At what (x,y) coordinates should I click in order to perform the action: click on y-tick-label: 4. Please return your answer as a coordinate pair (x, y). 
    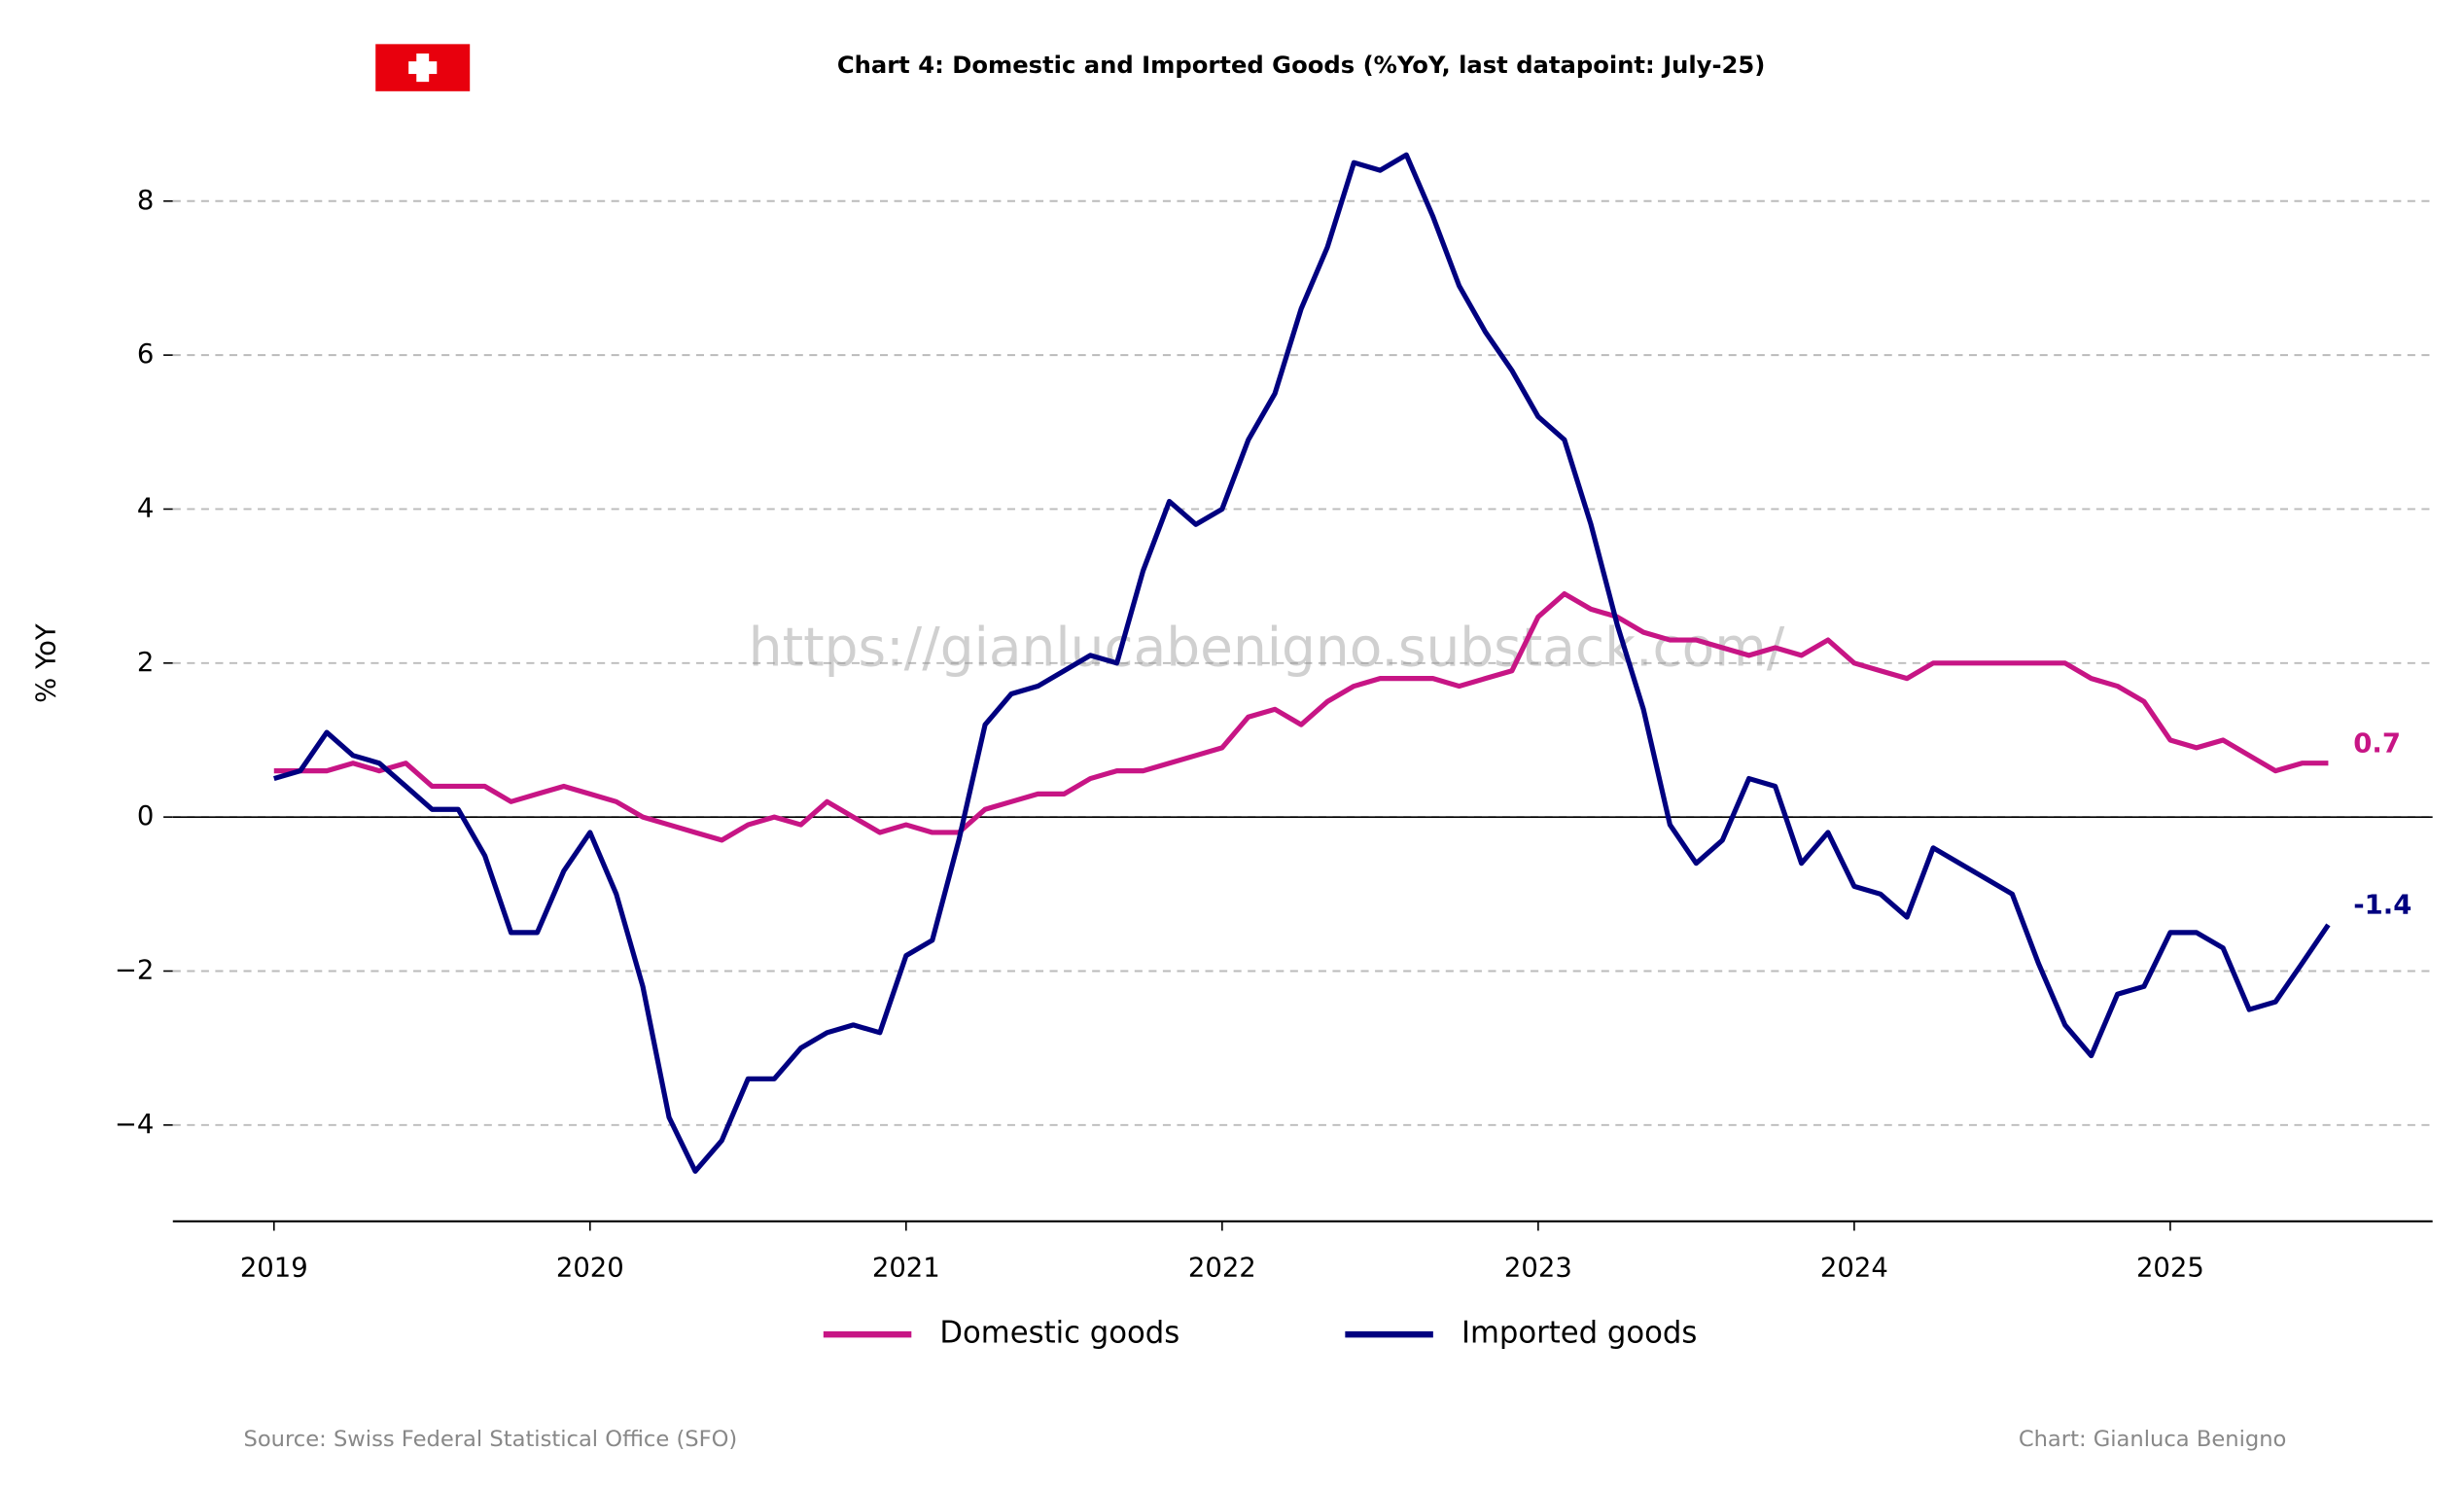
    Looking at the image, I should click on (145, 508).